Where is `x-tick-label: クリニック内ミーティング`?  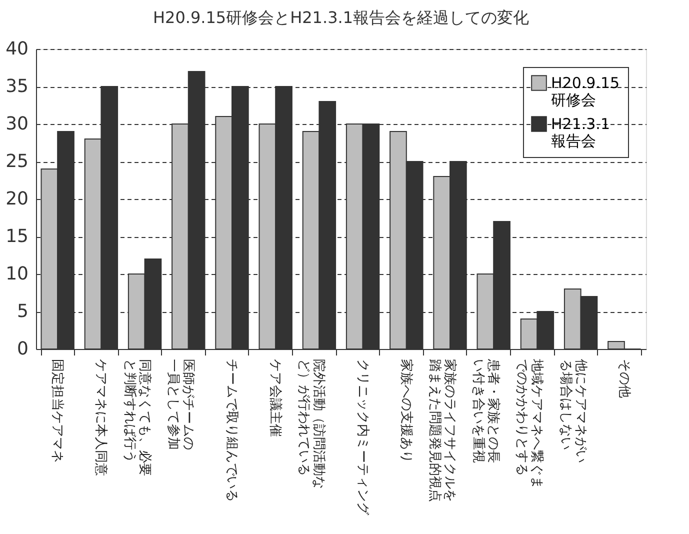
x-tick-label: クリニック内ミーティング is located at coordinates (362, 437).